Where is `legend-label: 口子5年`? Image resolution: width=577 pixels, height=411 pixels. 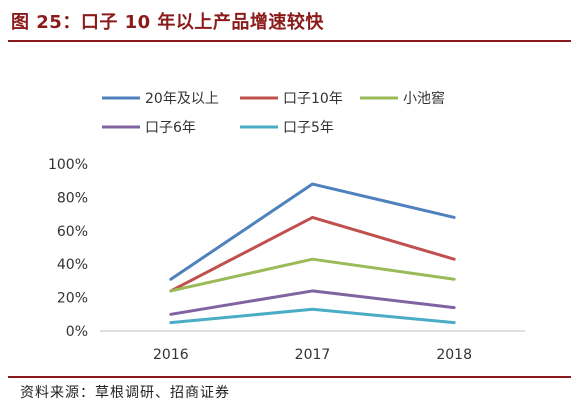
legend-label: 口子5年 is located at coordinates (308, 128).